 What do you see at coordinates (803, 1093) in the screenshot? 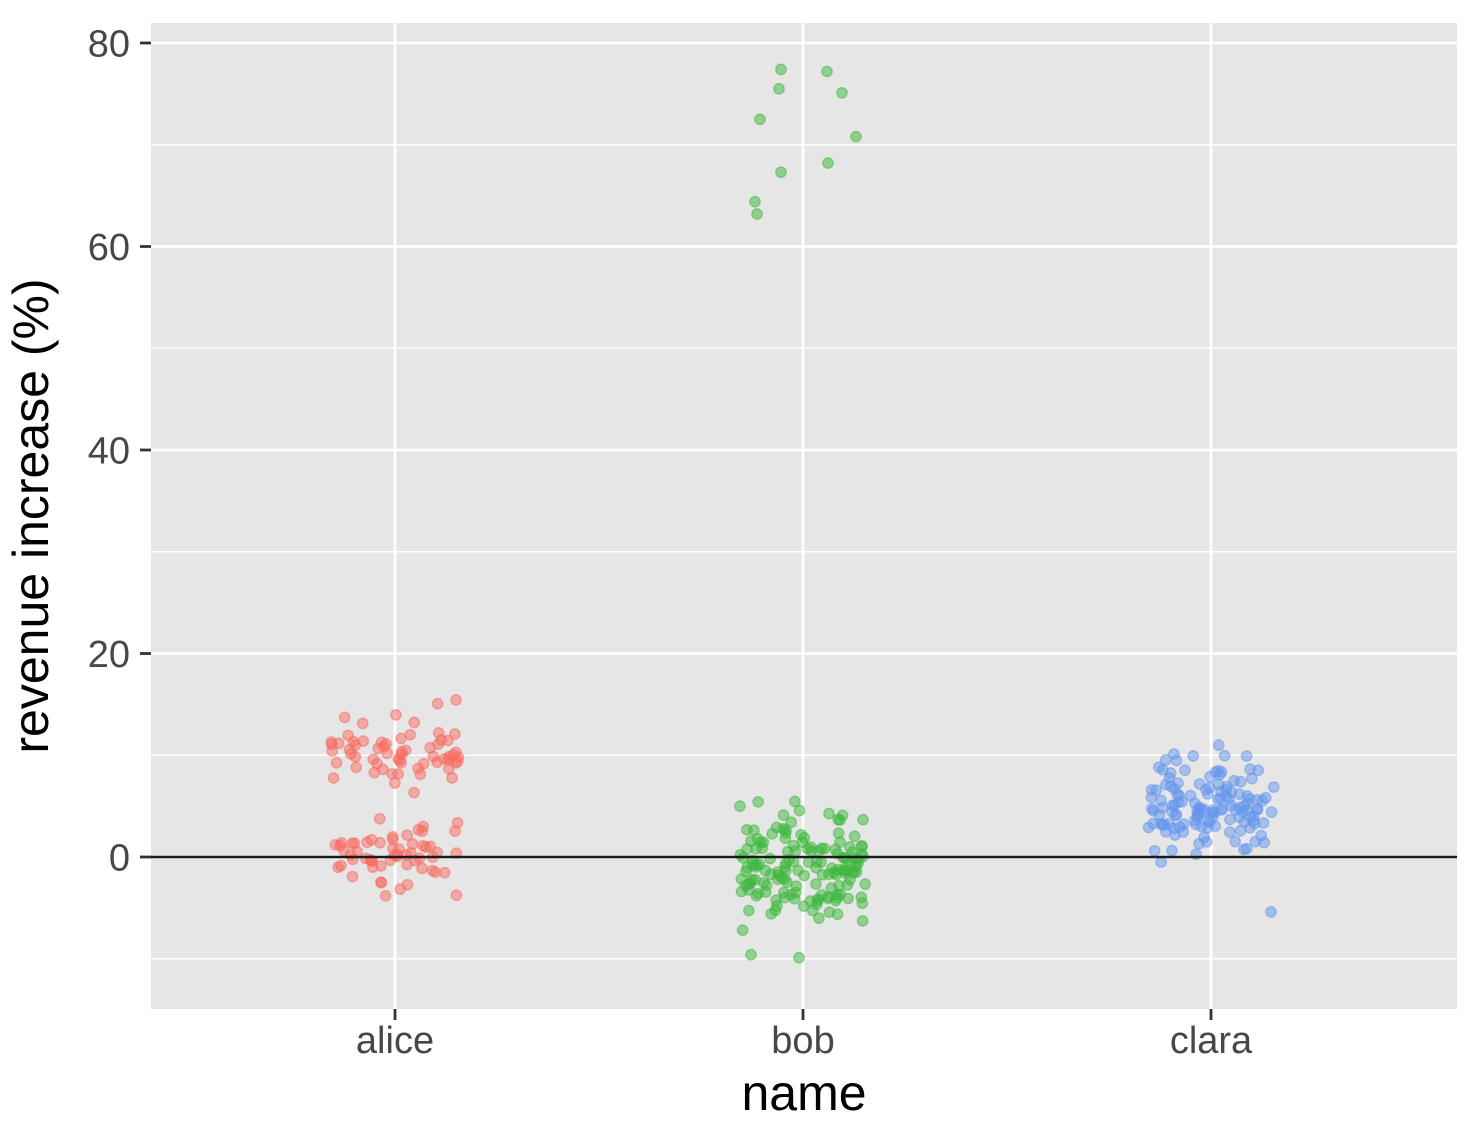
I see `x-axis-title: name` at bounding box center [803, 1093].